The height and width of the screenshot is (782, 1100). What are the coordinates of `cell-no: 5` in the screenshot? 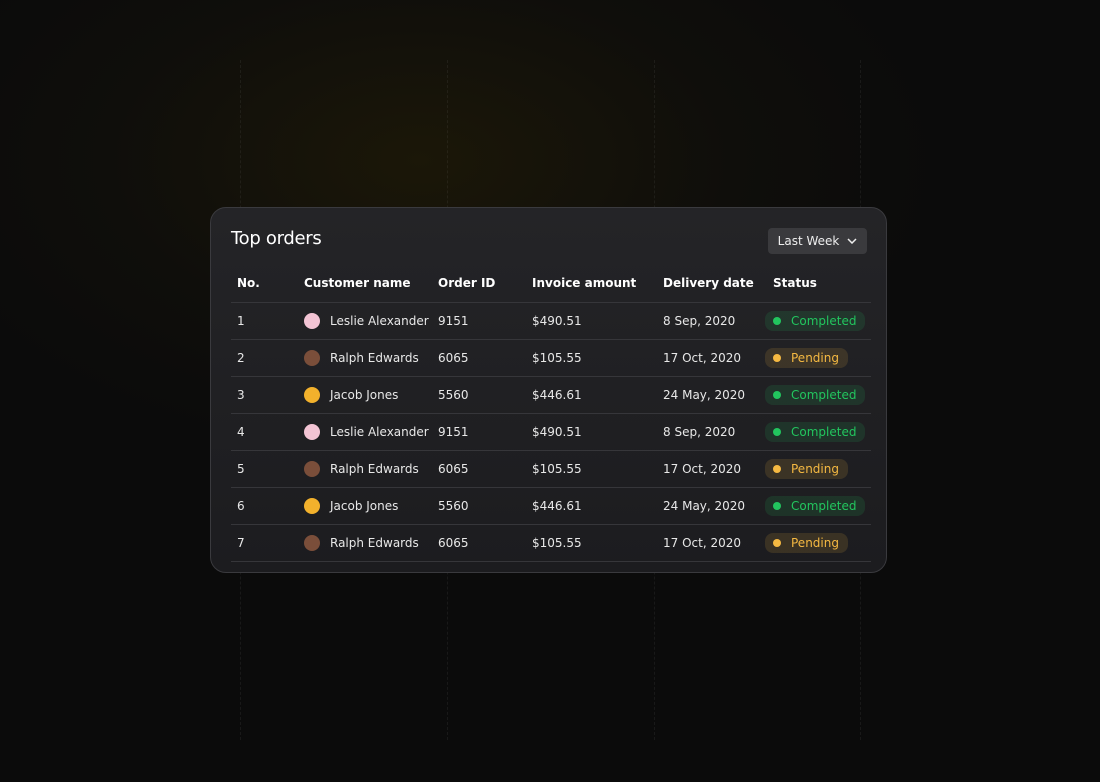 It's located at (241, 469).